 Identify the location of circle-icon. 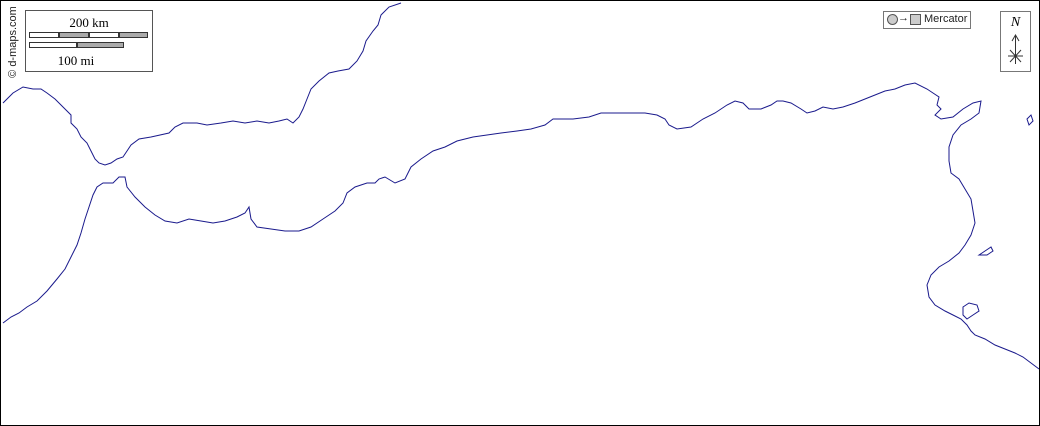
(892, 19).